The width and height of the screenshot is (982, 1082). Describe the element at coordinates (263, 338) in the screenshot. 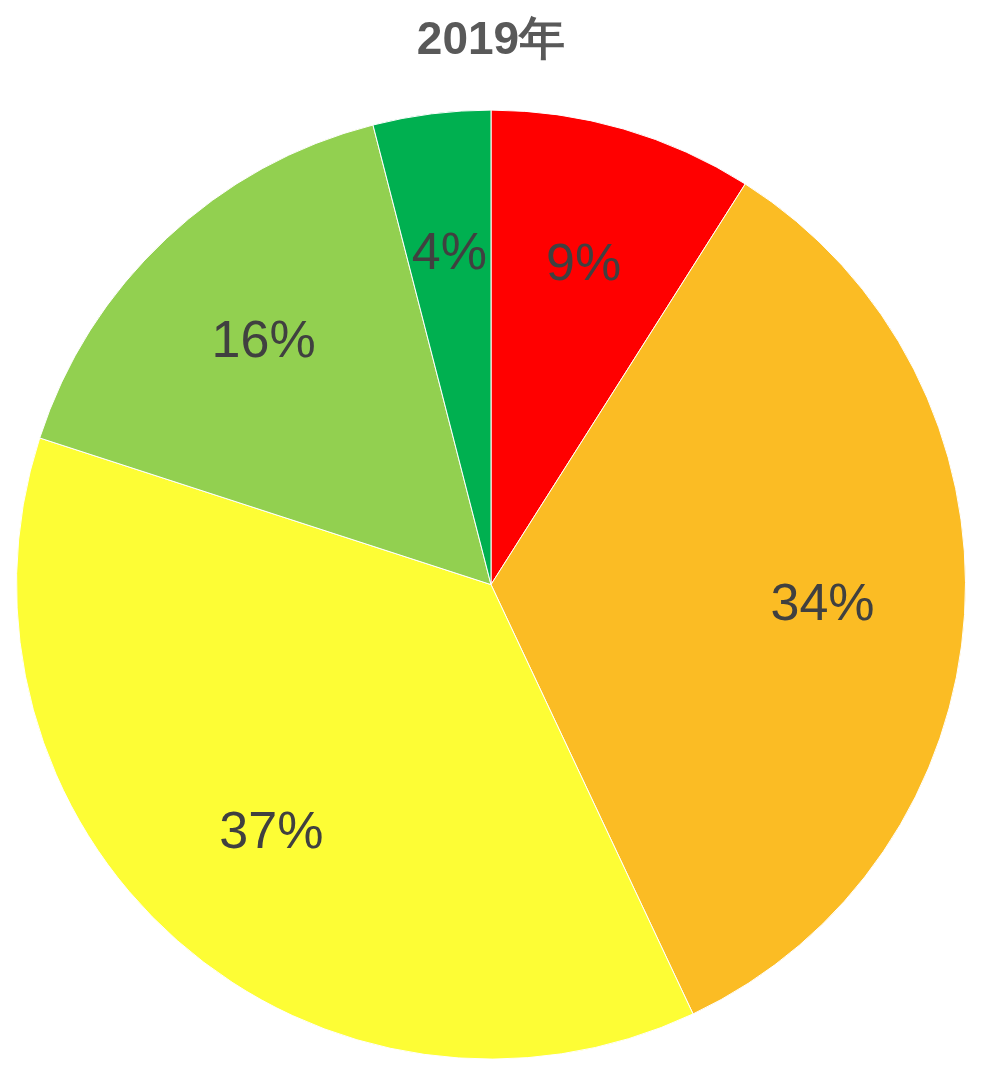

I see `data-label: 16%` at that location.